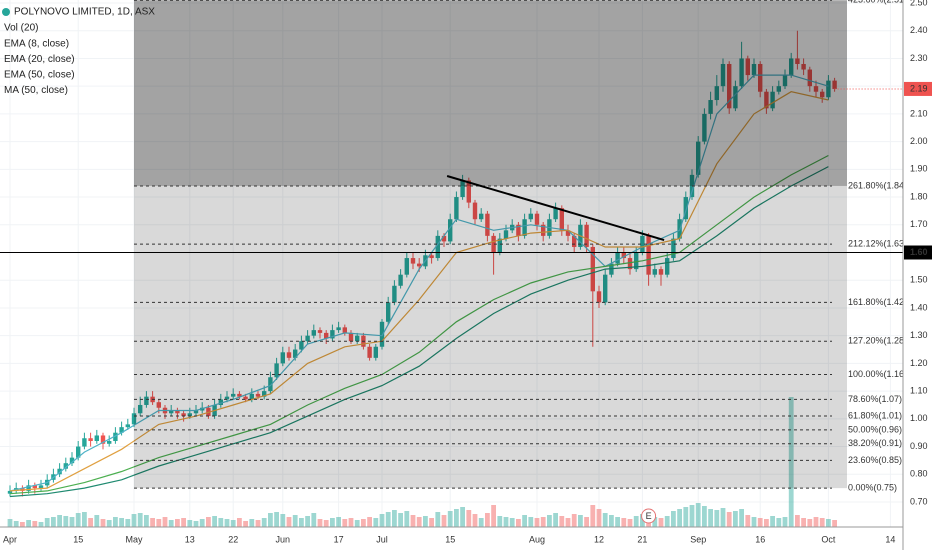 The height and width of the screenshot is (550, 932). What do you see at coordinates (919, 141) in the screenshot?
I see `y-tick-label: 2.00` at bounding box center [919, 141].